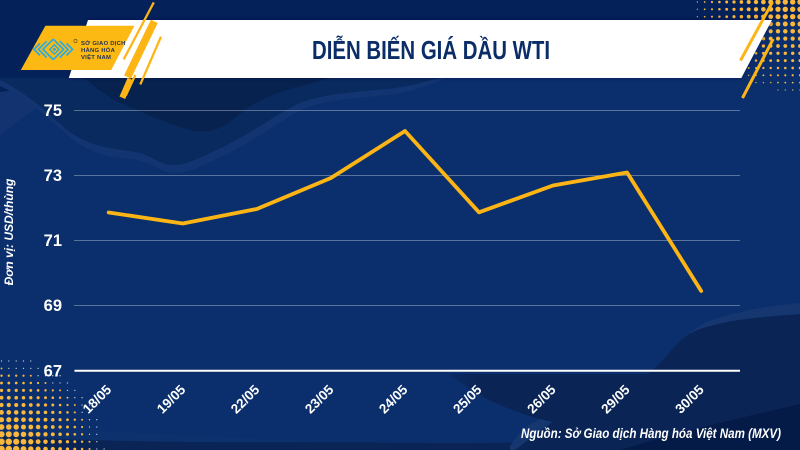  What do you see at coordinates (53, 371) in the screenshot?
I see `svg-text: 67` at bounding box center [53, 371].